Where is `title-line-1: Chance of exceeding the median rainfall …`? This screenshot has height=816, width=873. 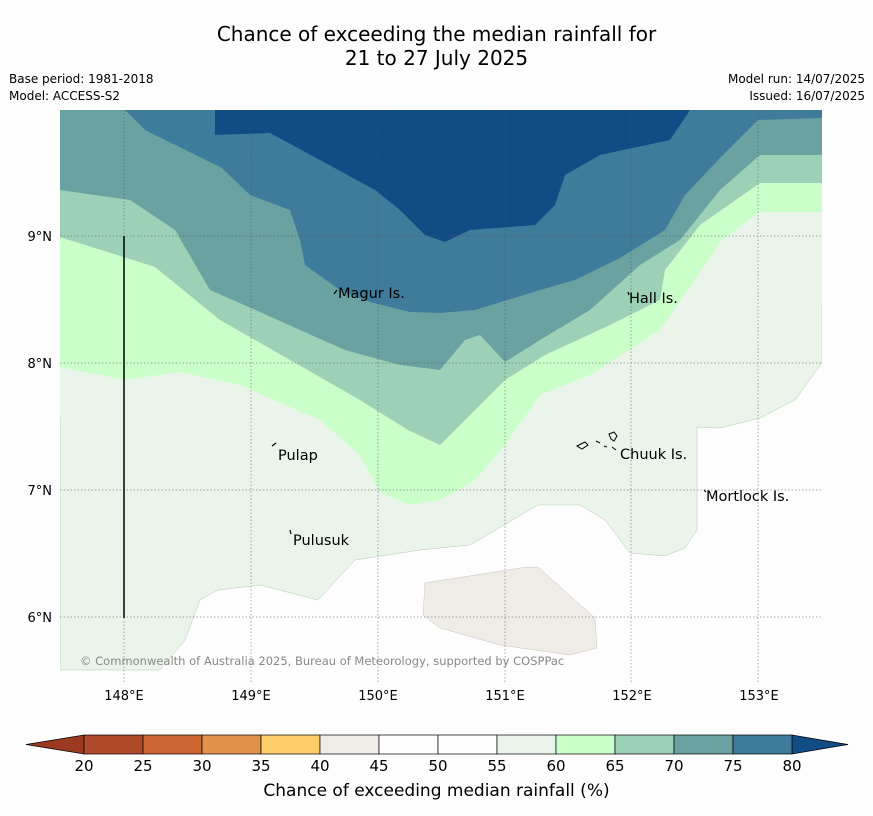 title-line-1: Chance of exceeding the median rainfall … is located at coordinates (436, 34).